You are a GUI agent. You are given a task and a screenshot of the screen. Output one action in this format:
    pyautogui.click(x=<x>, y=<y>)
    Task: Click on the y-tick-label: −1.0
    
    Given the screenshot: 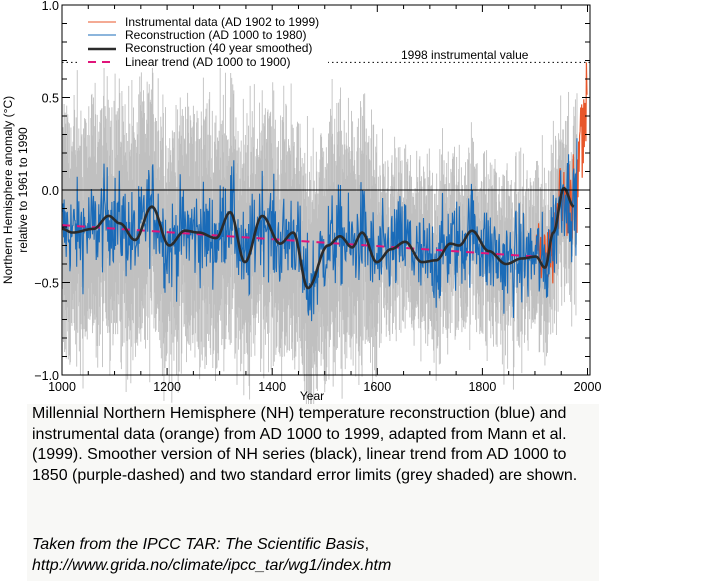 What is the action you would take?
    pyautogui.click(x=46, y=376)
    